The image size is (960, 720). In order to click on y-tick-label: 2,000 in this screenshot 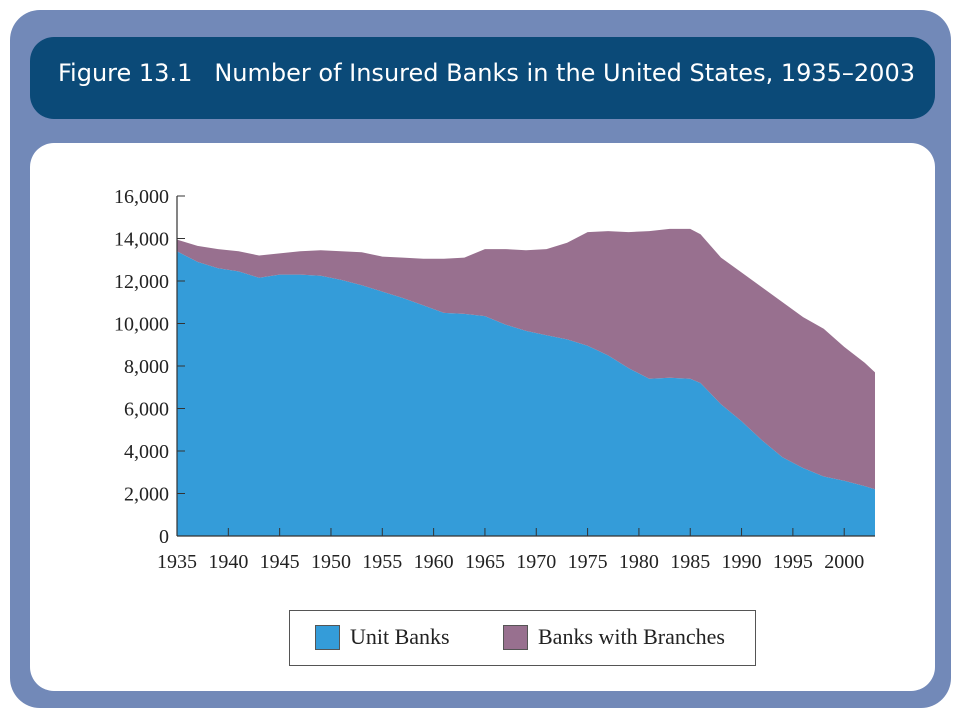, I will do `click(146, 495)`.